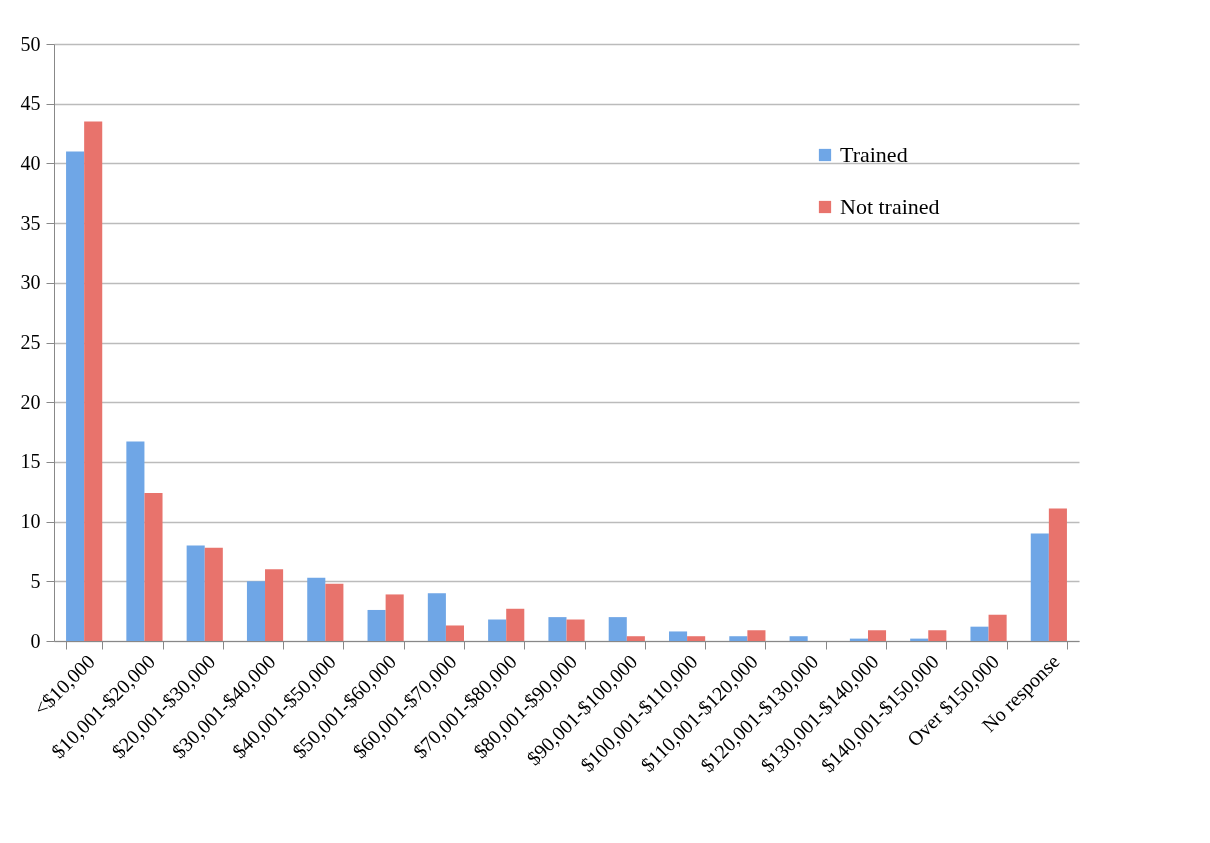 The height and width of the screenshot is (843, 1210). What do you see at coordinates (30, 521) in the screenshot?
I see `y-tick-label: 10` at bounding box center [30, 521].